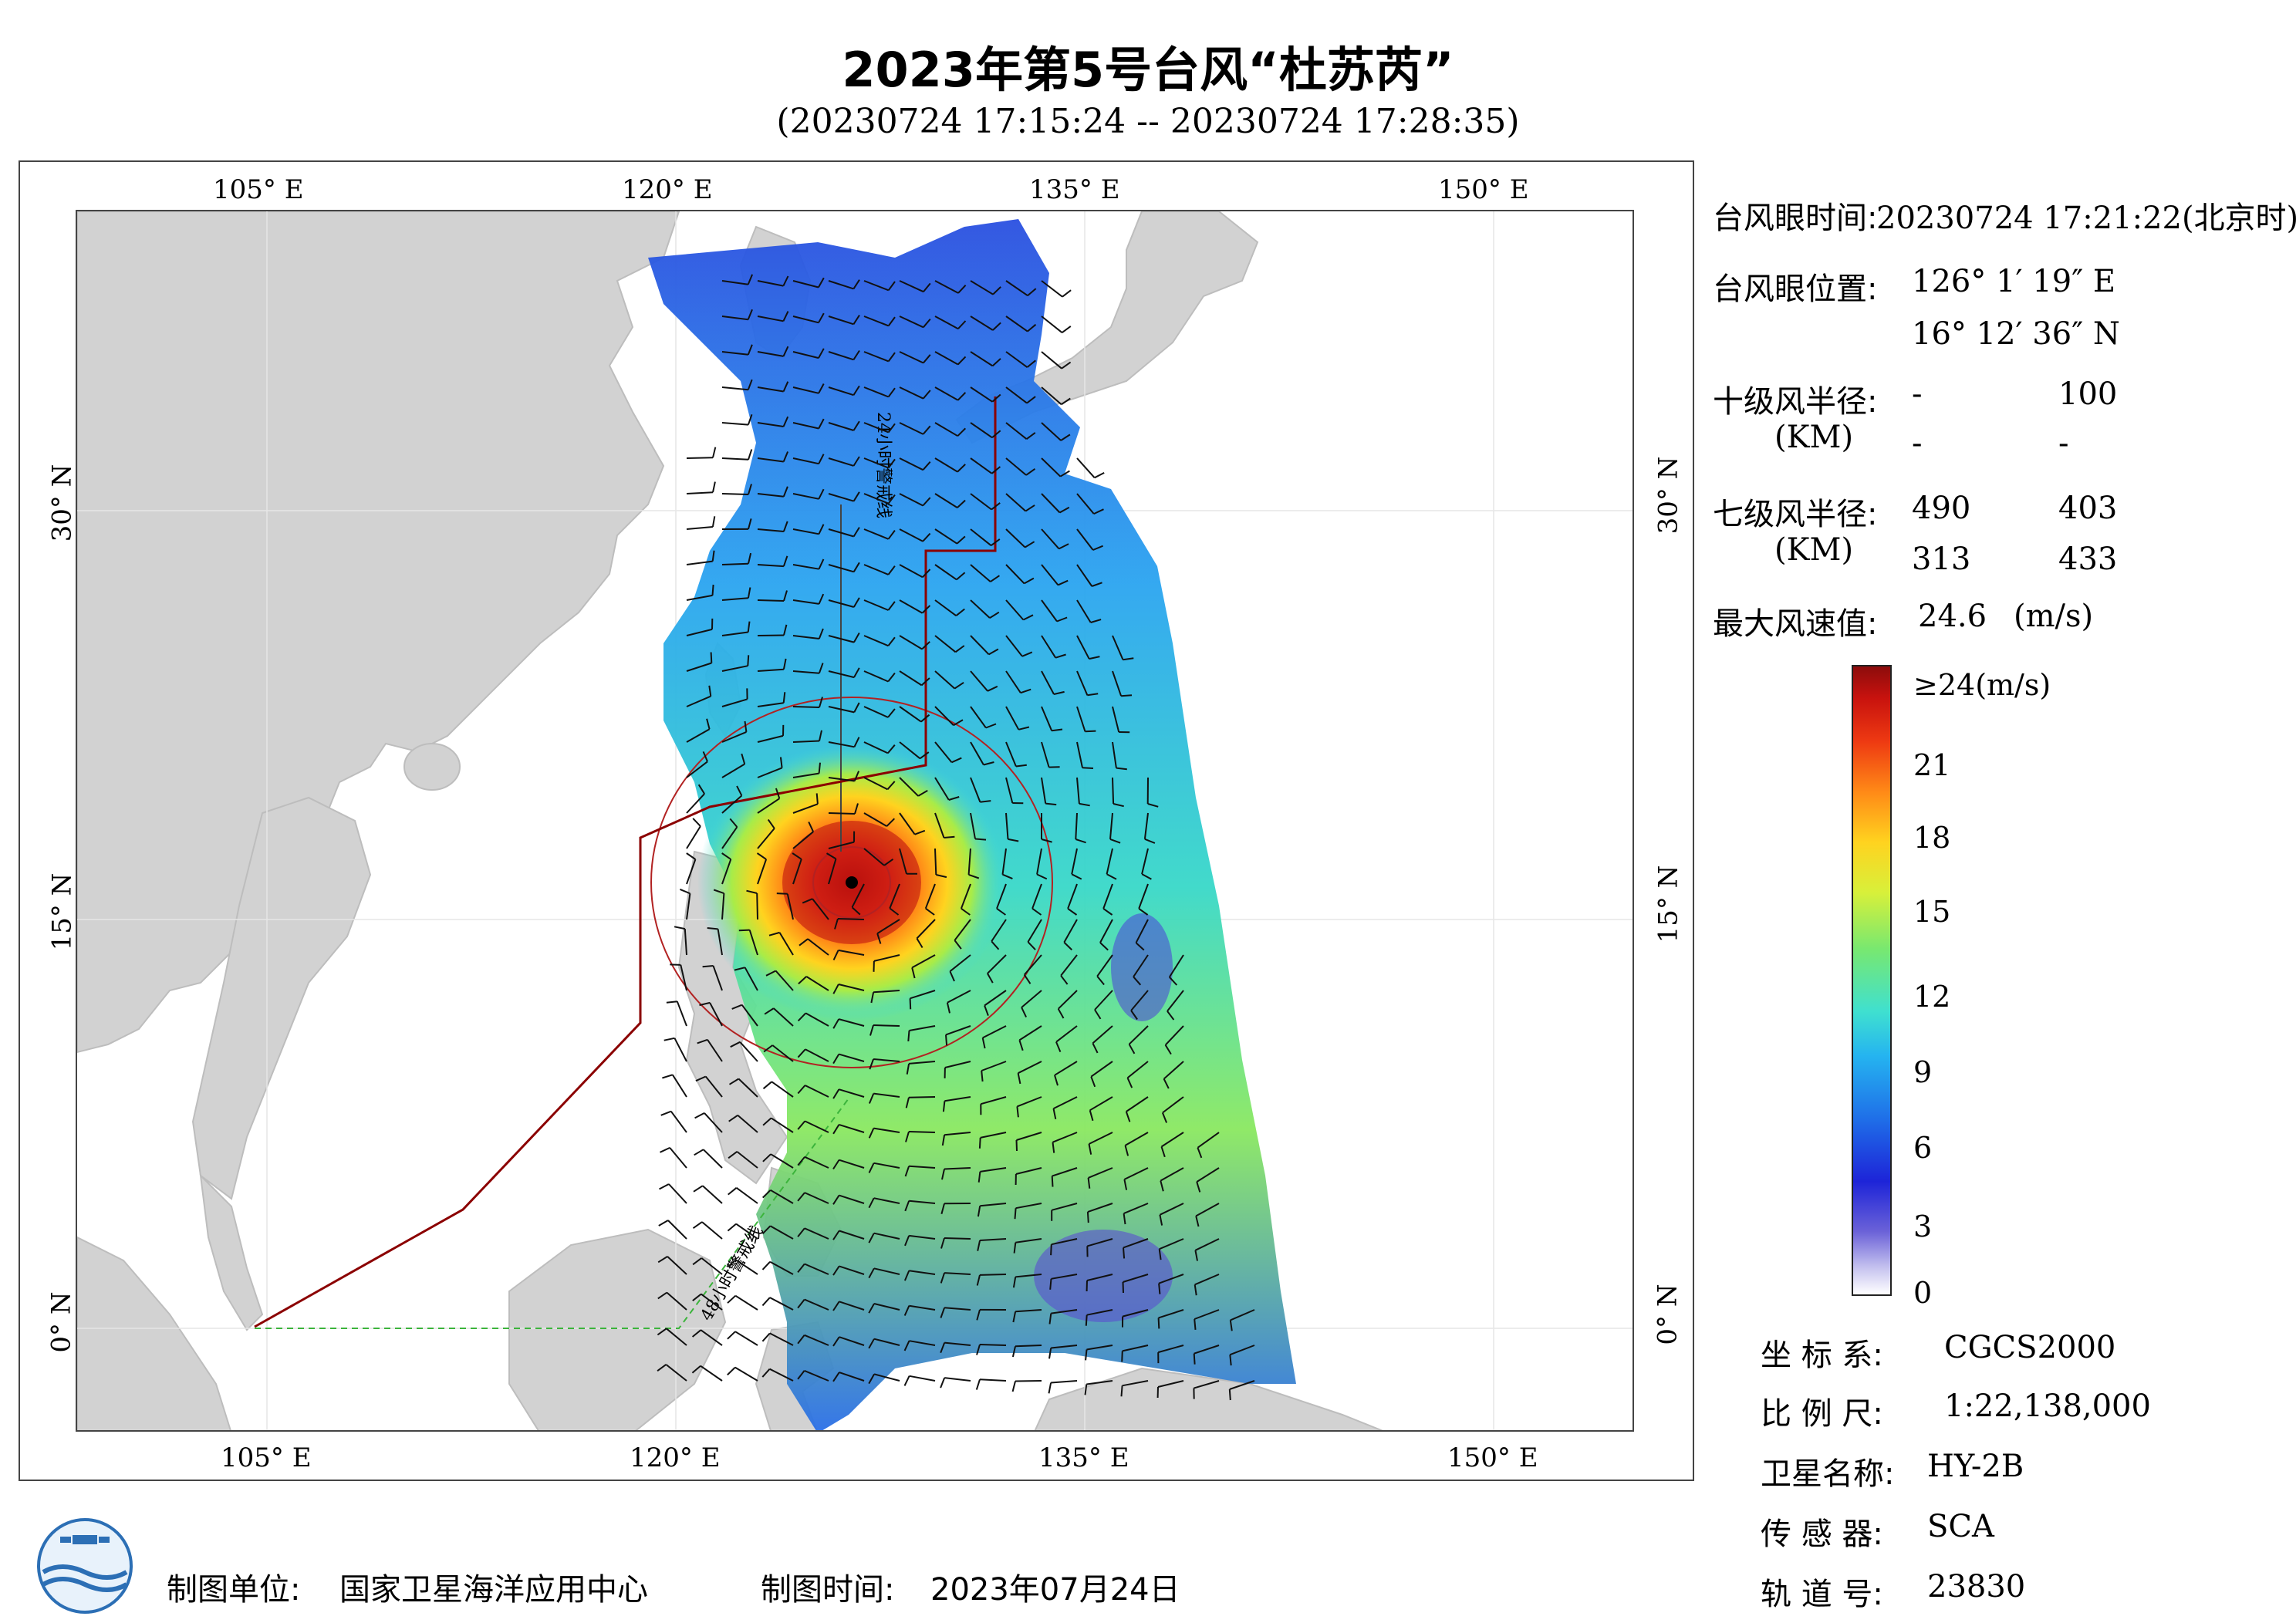 This screenshot has height=1623, width=2296. I want to click on satellite-value: HY-2B, so click(1975, 1466).